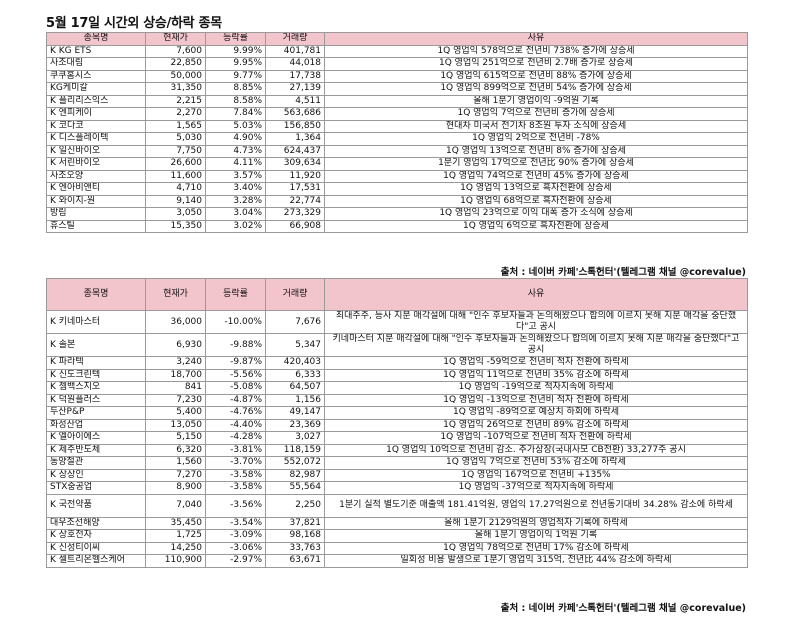  Describe the element at coordinates (96, 548) in the screenshot. I see `stock-name-cell: K 신성티이씨` at that location.